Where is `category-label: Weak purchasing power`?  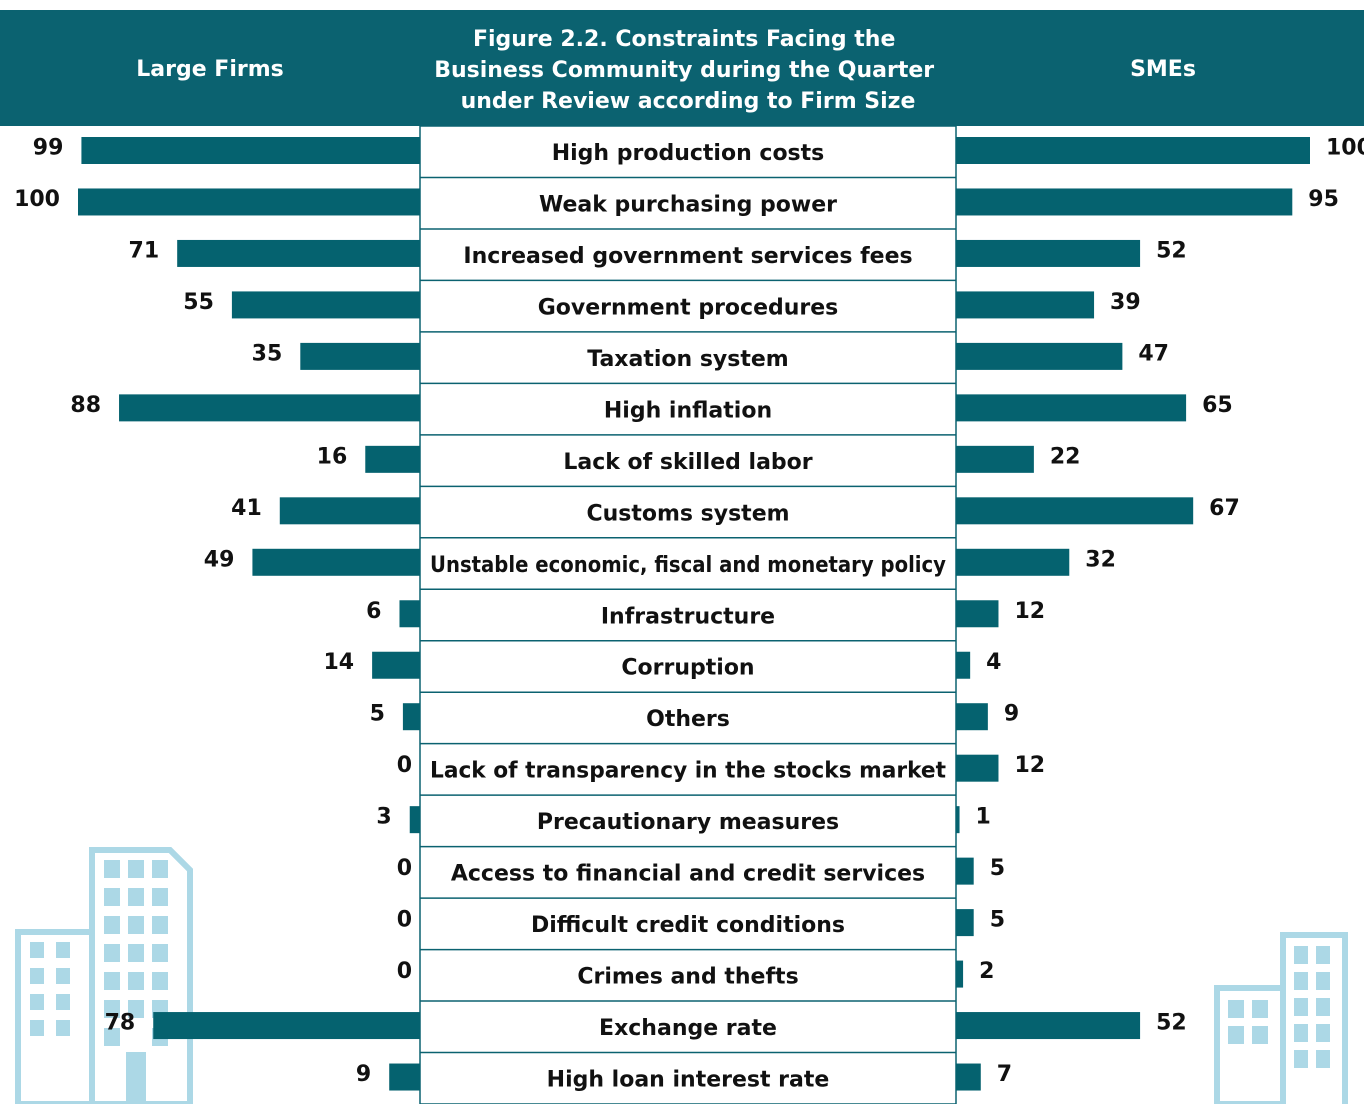
category-label: Weak purchasing power is located at coordinates (688, 204).